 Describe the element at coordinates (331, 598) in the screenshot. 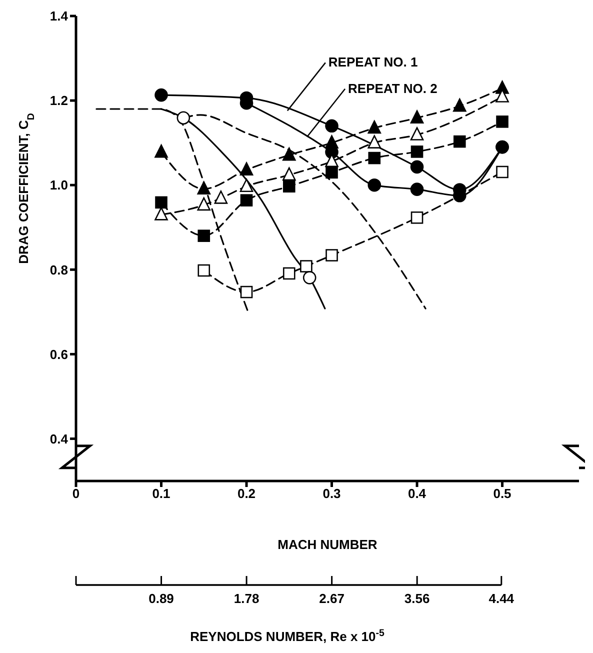

I see `x2-tick-label: 2.67` at that location.